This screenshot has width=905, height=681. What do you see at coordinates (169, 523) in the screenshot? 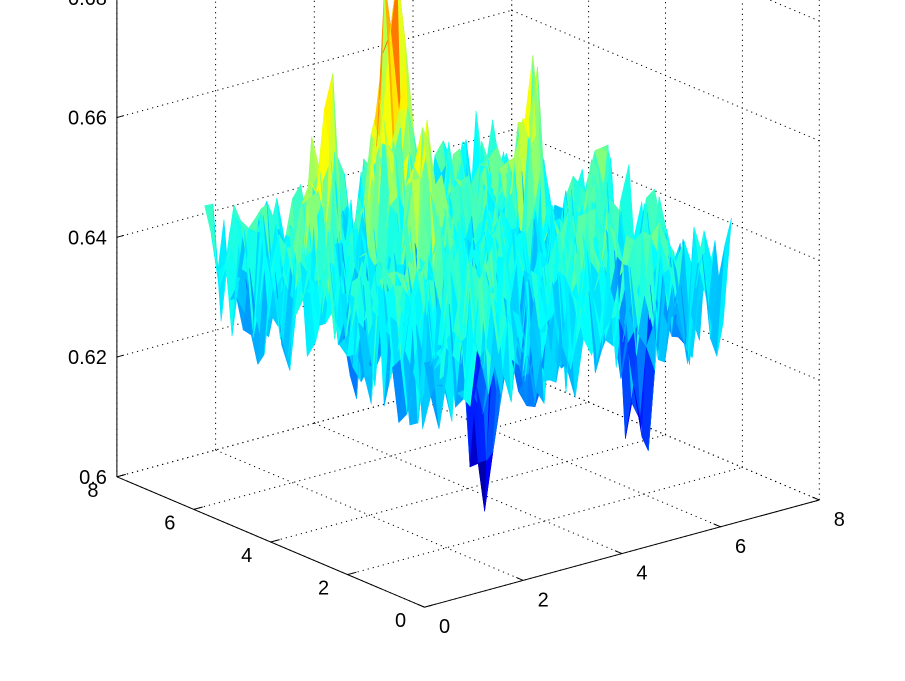
I see `y-tick-label: 6` at bounding box center [169, 523].